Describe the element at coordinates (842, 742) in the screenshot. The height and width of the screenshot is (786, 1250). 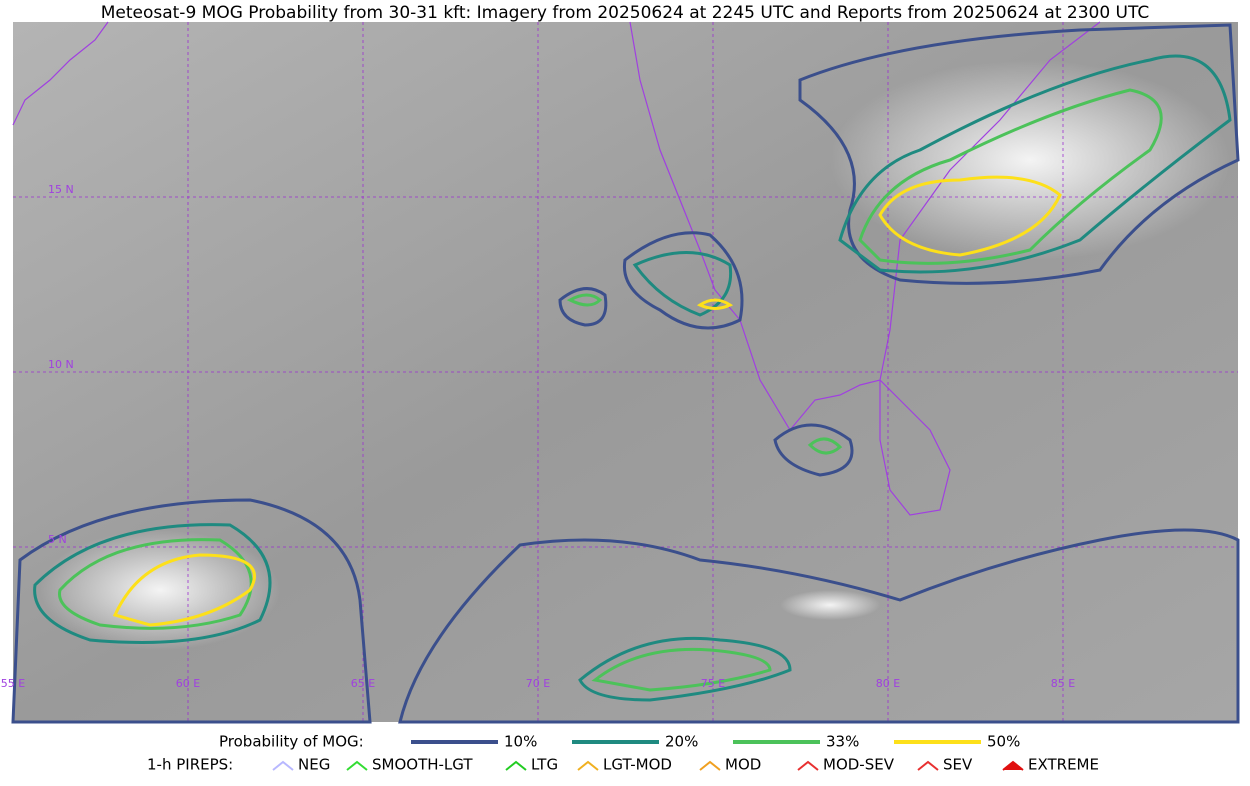
I see `legend-label: 33%` at that location.